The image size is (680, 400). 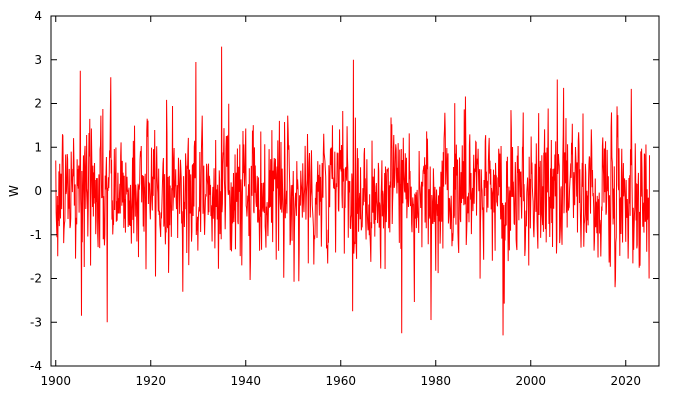 I want to click on y-tick-label: 0, so click(x=38, y=191).